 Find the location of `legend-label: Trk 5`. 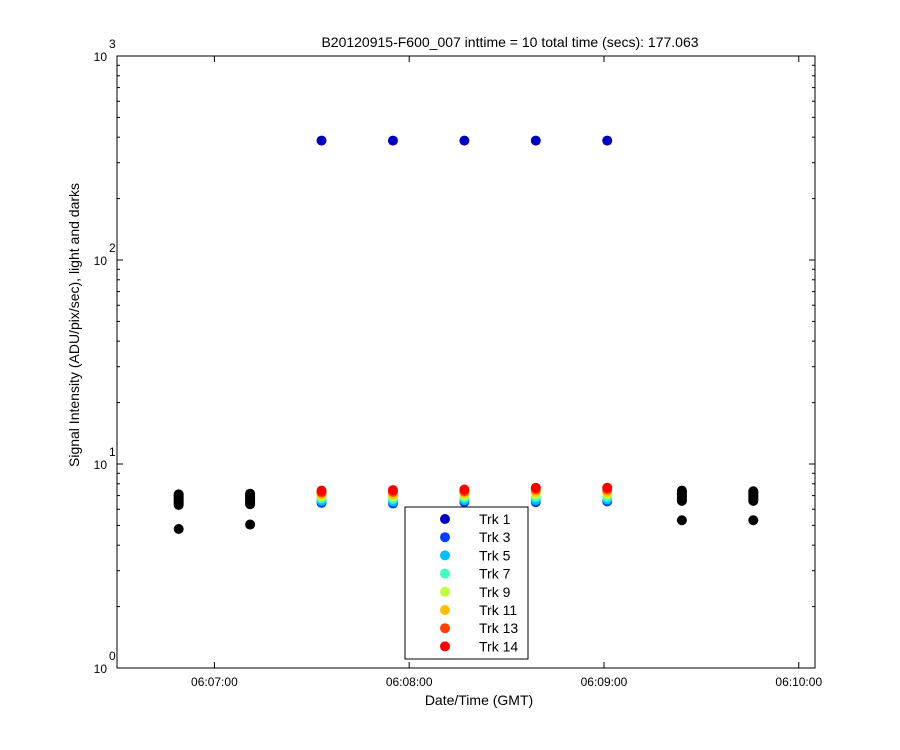

legend-label: Trk 5 is located at coordinates (495, 555).